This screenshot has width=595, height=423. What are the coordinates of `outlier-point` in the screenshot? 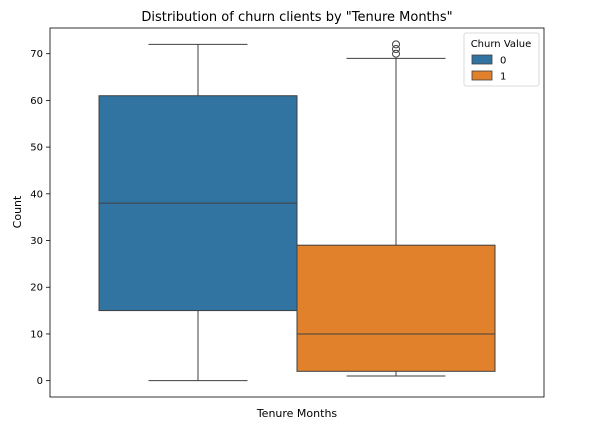 It's located at (396, 44).